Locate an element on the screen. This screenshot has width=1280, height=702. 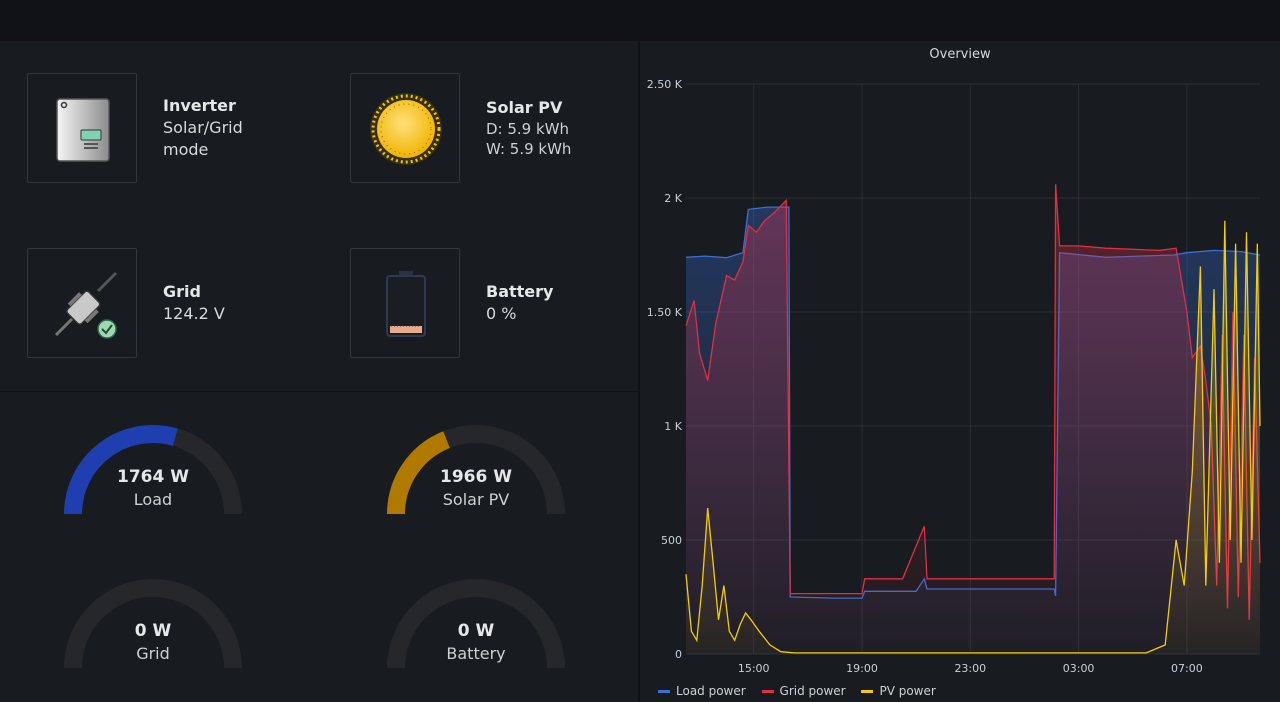
y-tick-label: 0 is located at coordinates (678, 654).